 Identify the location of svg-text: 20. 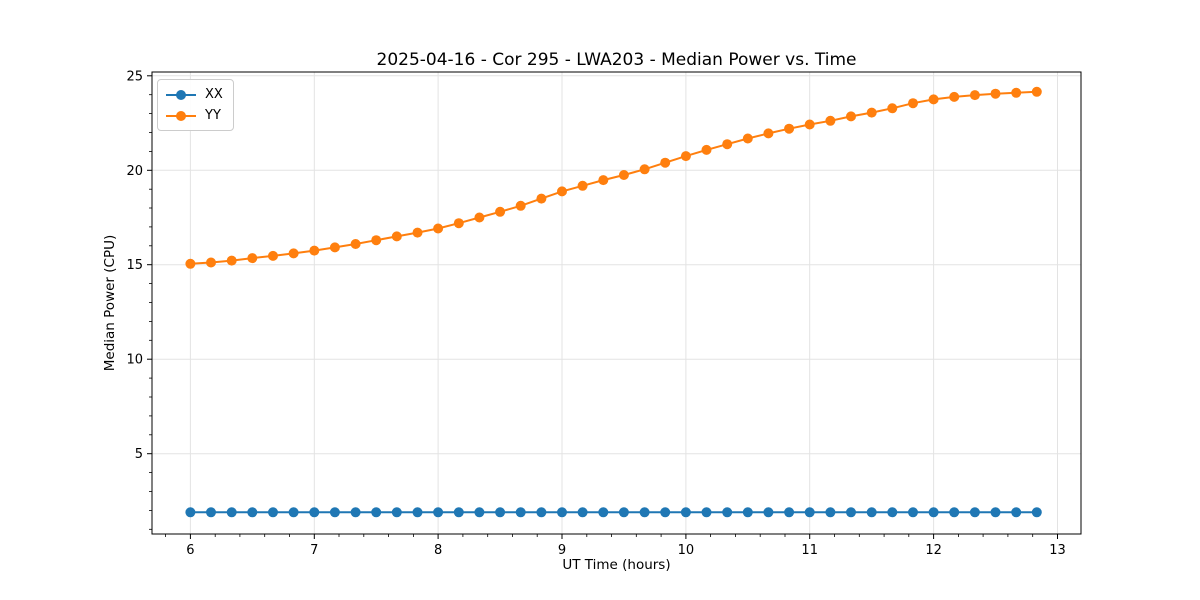
(134, 171).